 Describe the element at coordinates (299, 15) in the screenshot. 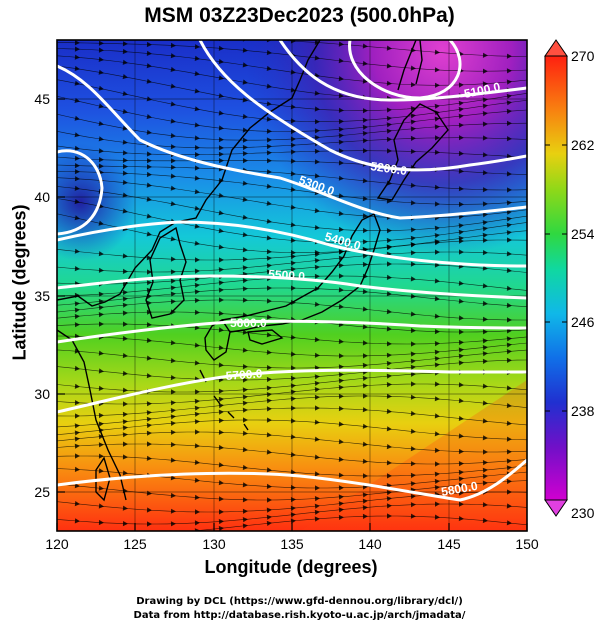

I see `chart-title: MSM 03Z23Dec2023 (500.0hPa)` at that location.